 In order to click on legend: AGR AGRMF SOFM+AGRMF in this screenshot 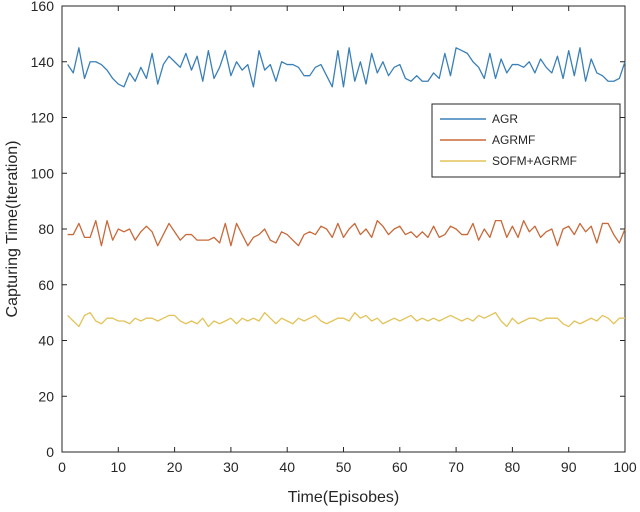, I will do `click(526, 140)`.